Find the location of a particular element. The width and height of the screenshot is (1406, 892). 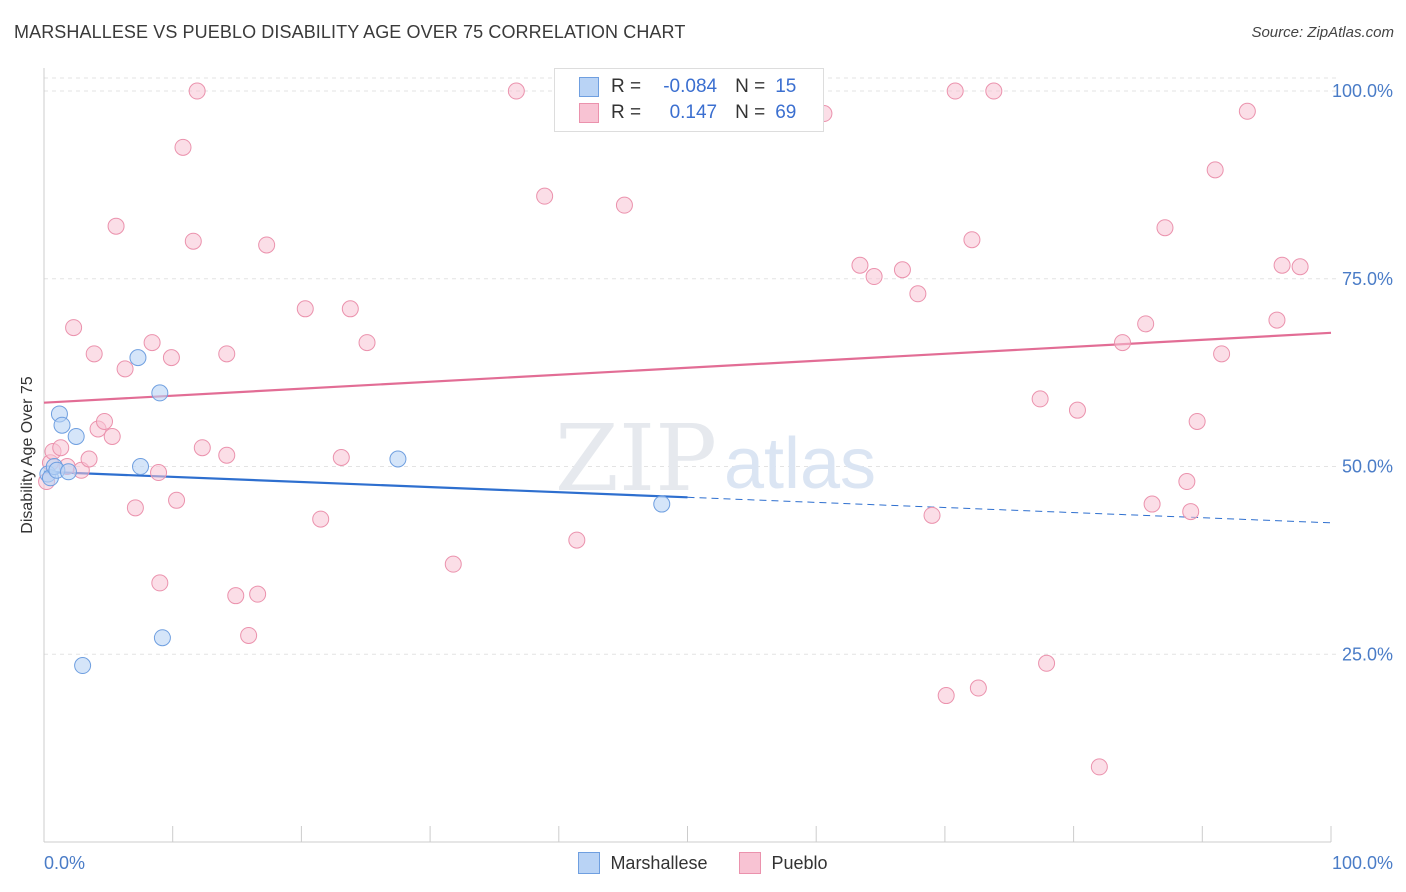

series-legend: Marshallese Pueblo is located at coordinates (703, 863).